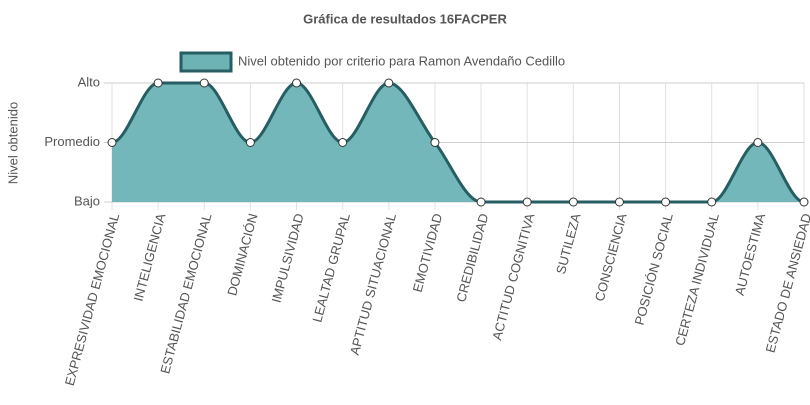  I want to click on legend-swatch, so click(206, 62).